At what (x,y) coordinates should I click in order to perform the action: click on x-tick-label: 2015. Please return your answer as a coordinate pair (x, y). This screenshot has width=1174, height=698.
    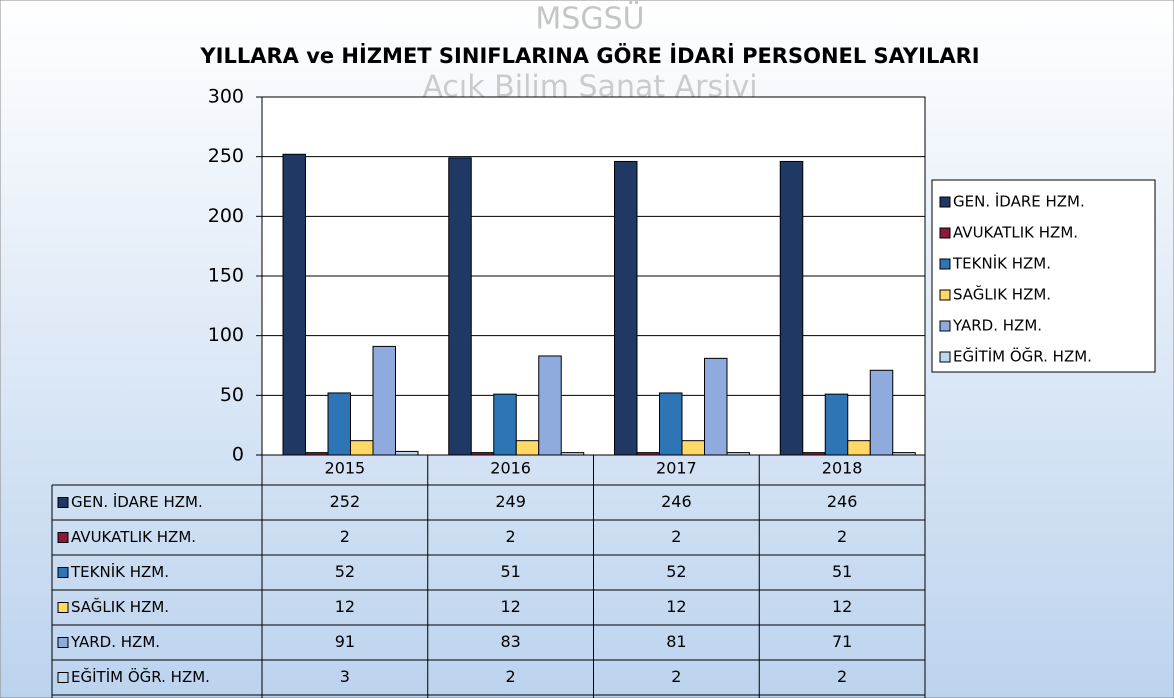
    Looking at the image, I should click on (345, 468).